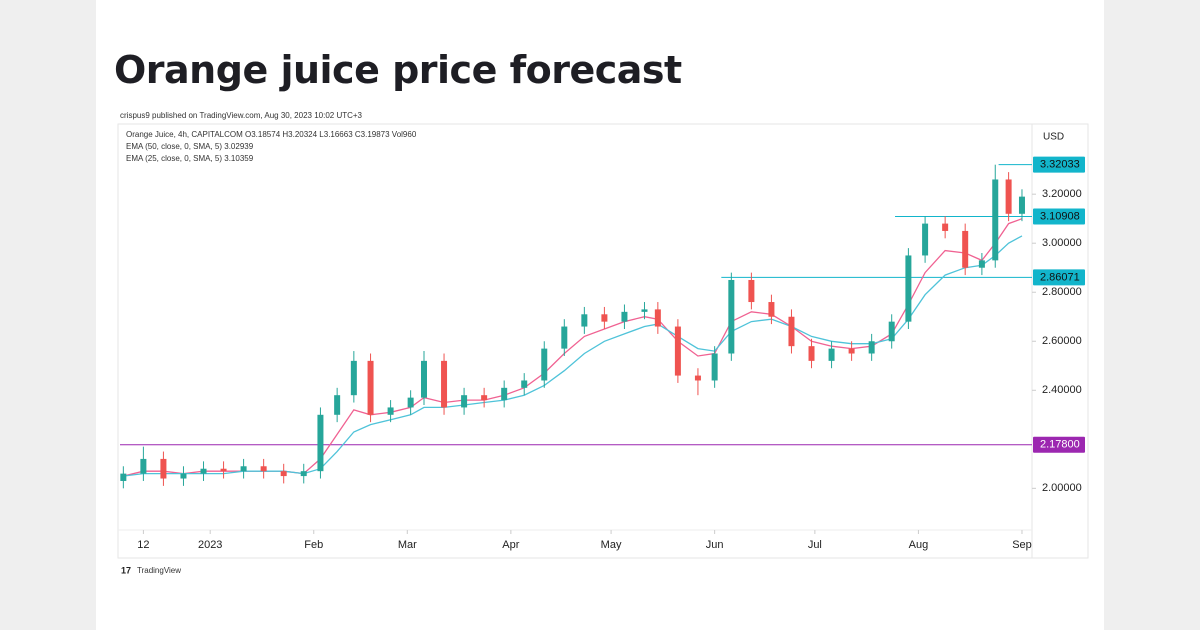  I want to click on legend-line: EMA (25, close, 0, SMA, 5) 3.10359, so click(190, 158).